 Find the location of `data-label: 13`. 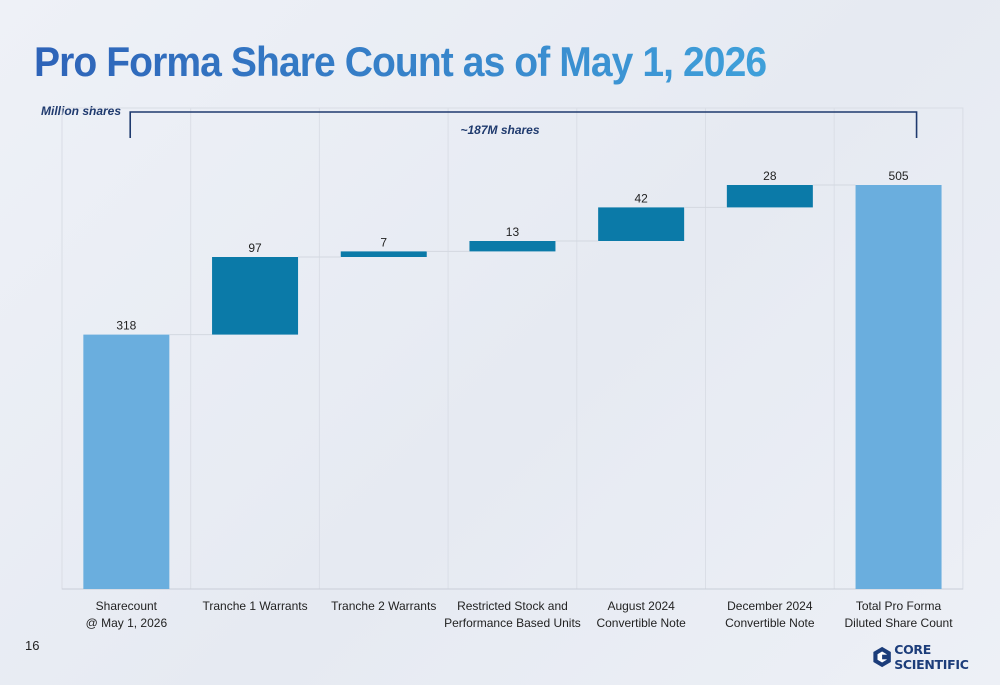

data-label: 13 is located at coordinates (513, 232).